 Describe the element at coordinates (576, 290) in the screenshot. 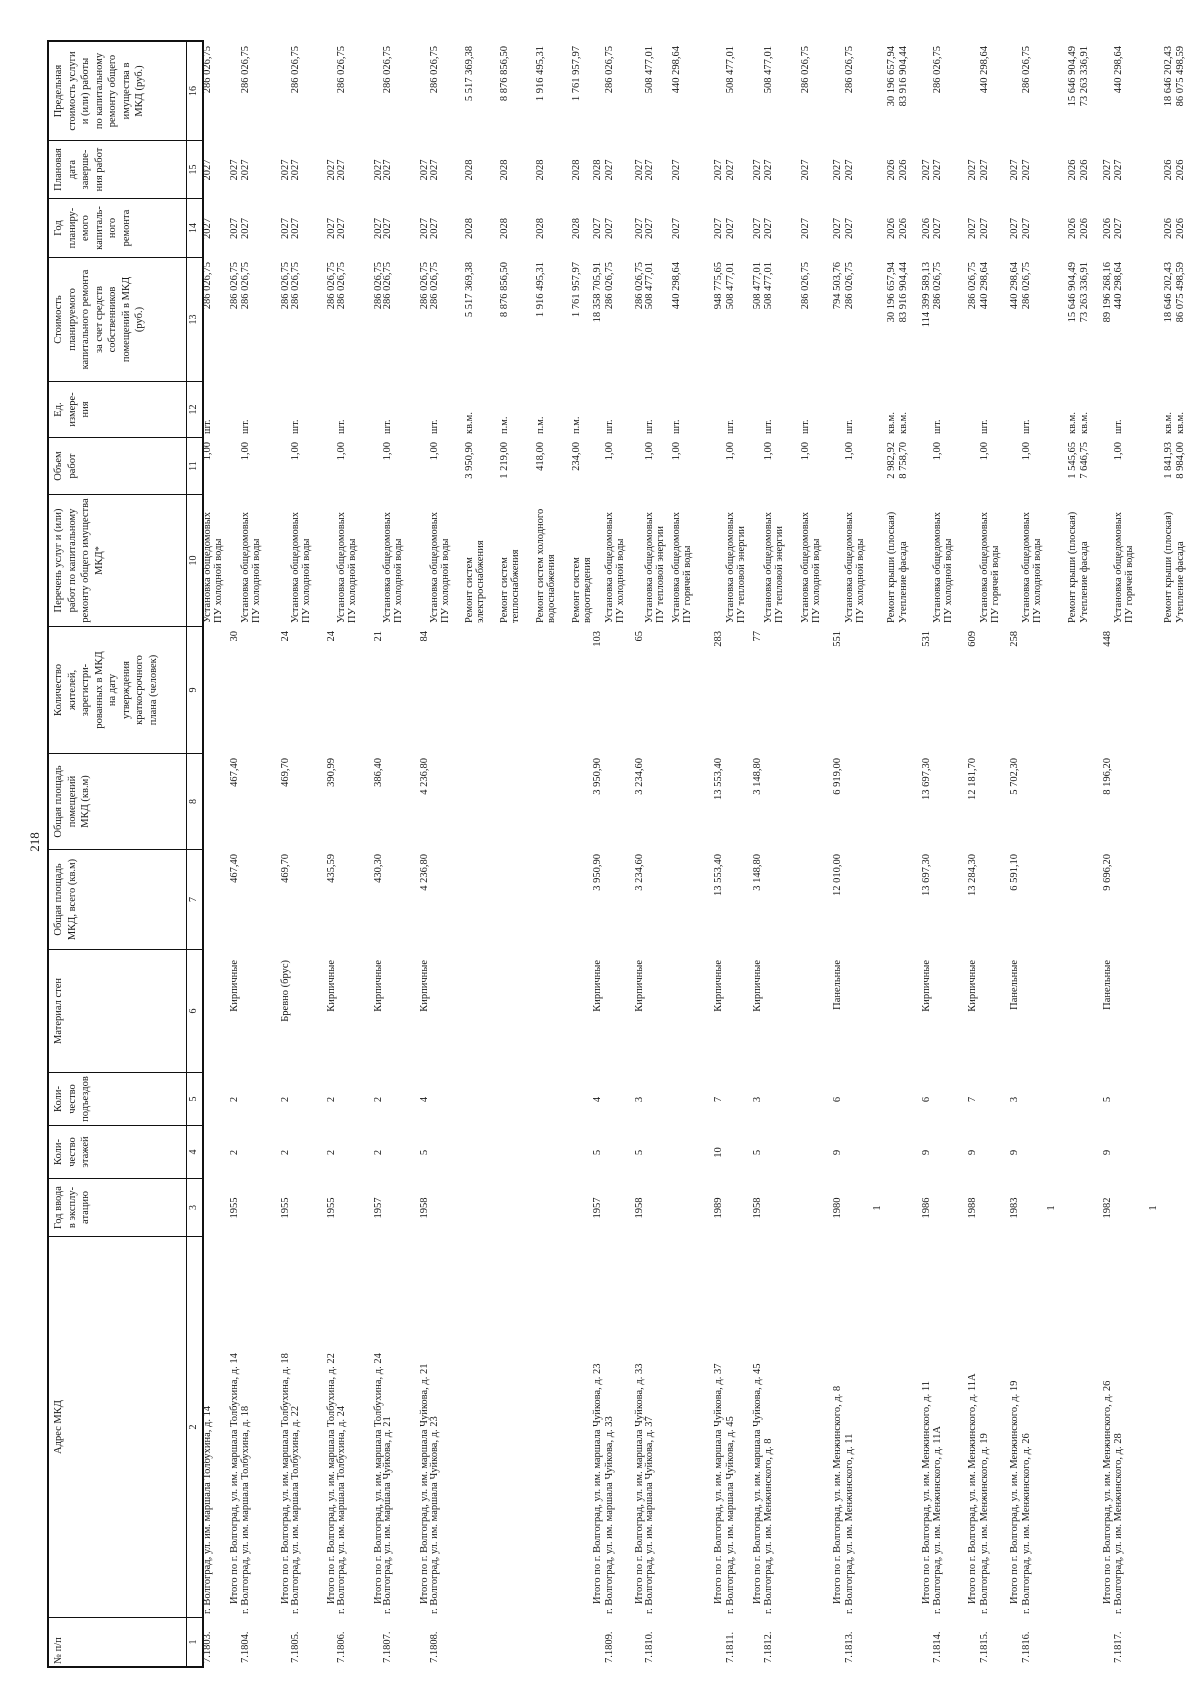

I see `work-cost: 1 761 957,97` at that location.